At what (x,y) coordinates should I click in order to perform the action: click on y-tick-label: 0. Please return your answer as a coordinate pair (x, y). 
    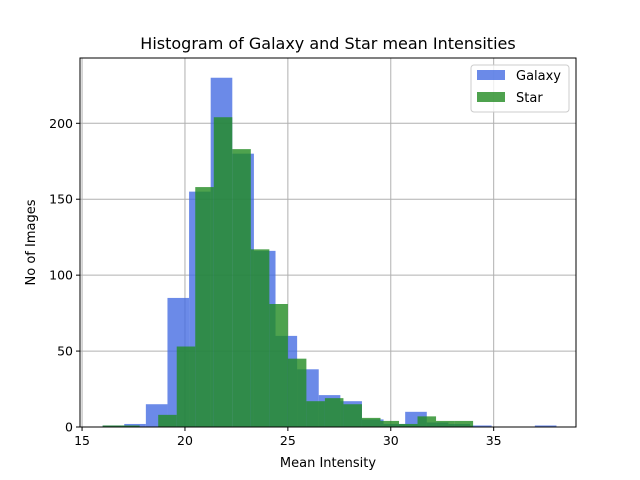
    Looking at the image, I should click on (69, 427).